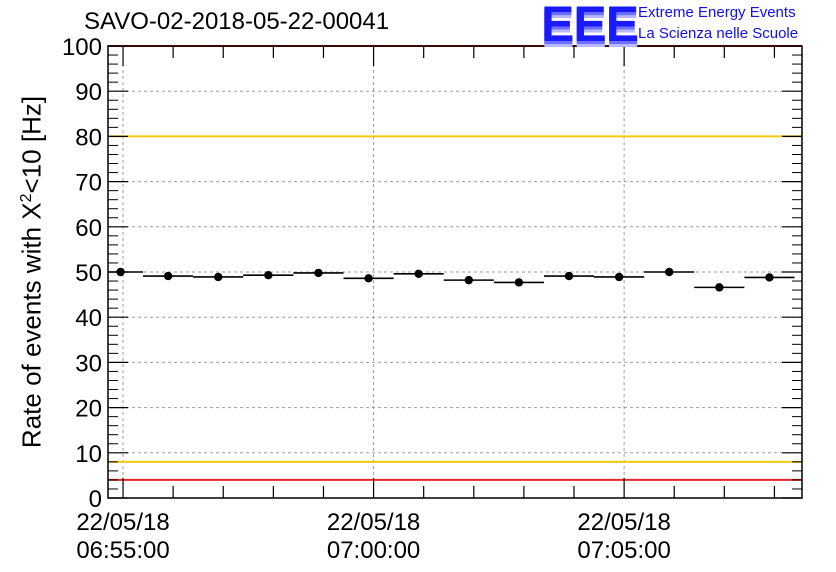 The width and height of the screenshot is (836, 572). I want to click on y-tick-label: 40, so click(88, 318).